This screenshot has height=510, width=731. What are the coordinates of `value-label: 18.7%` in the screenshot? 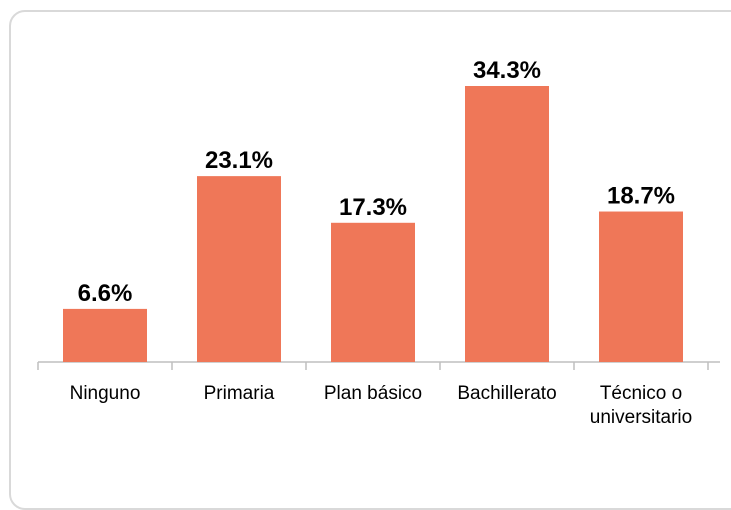 It's located at (641, 196).